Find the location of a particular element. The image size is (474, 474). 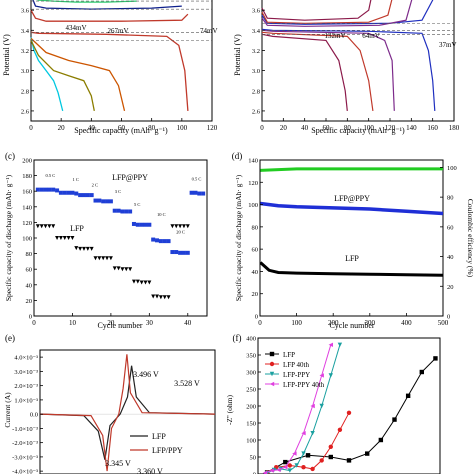

panel-f-legend-label: LFP is located at coordinates (289, 355).